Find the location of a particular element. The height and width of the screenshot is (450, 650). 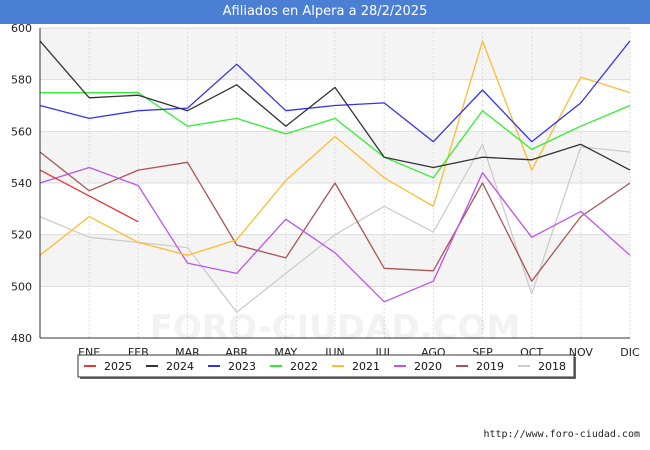

legend-label-2023: 2023 is located at coordinates (242, 366).